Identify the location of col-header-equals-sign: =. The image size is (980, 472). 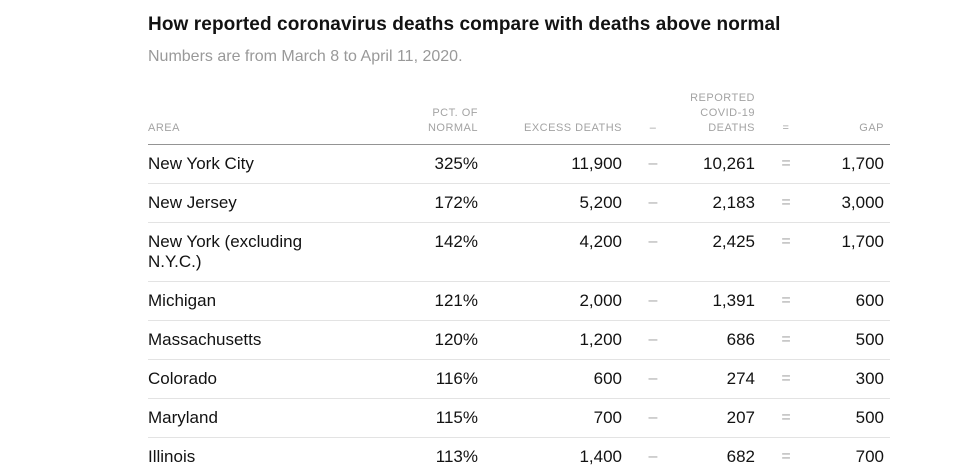
(786, 128).